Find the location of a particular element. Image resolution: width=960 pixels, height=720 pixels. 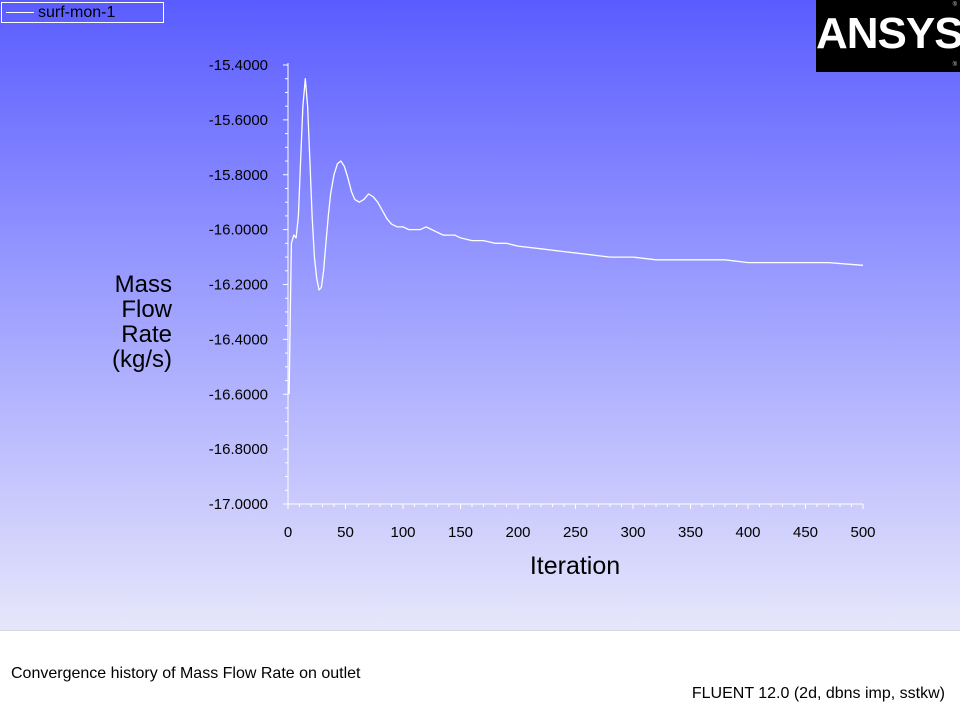

logo-trademark-bottom: ® is located at coordinates (954, 65).